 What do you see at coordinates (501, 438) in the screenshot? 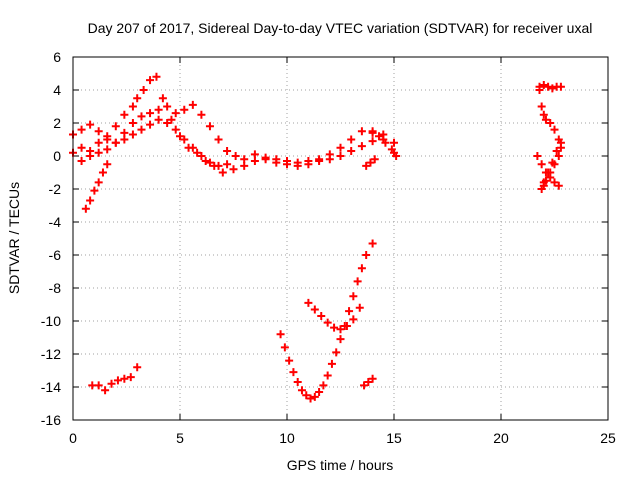
I see `x-tick-label: 20` at bounding box center [501, 438].